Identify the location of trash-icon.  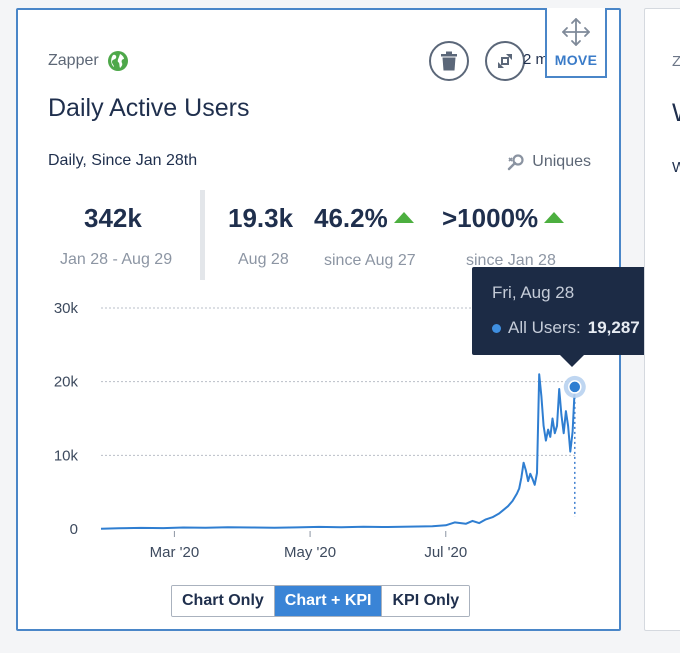
(449, 61).